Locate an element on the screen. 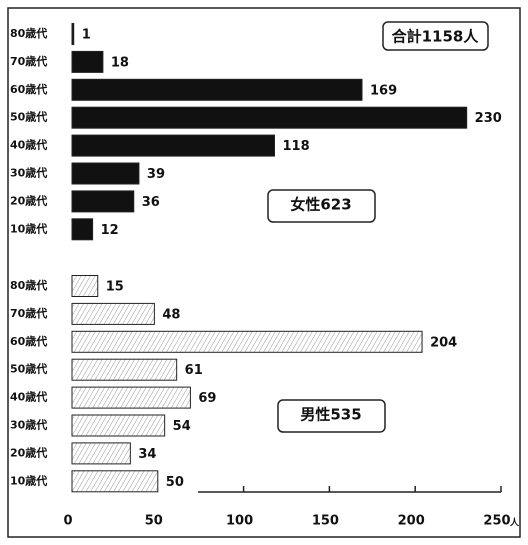 Image resolution: width=528 pixels, height=545 pixels. series-label: 男性535 is located at coordinates (330, 415).